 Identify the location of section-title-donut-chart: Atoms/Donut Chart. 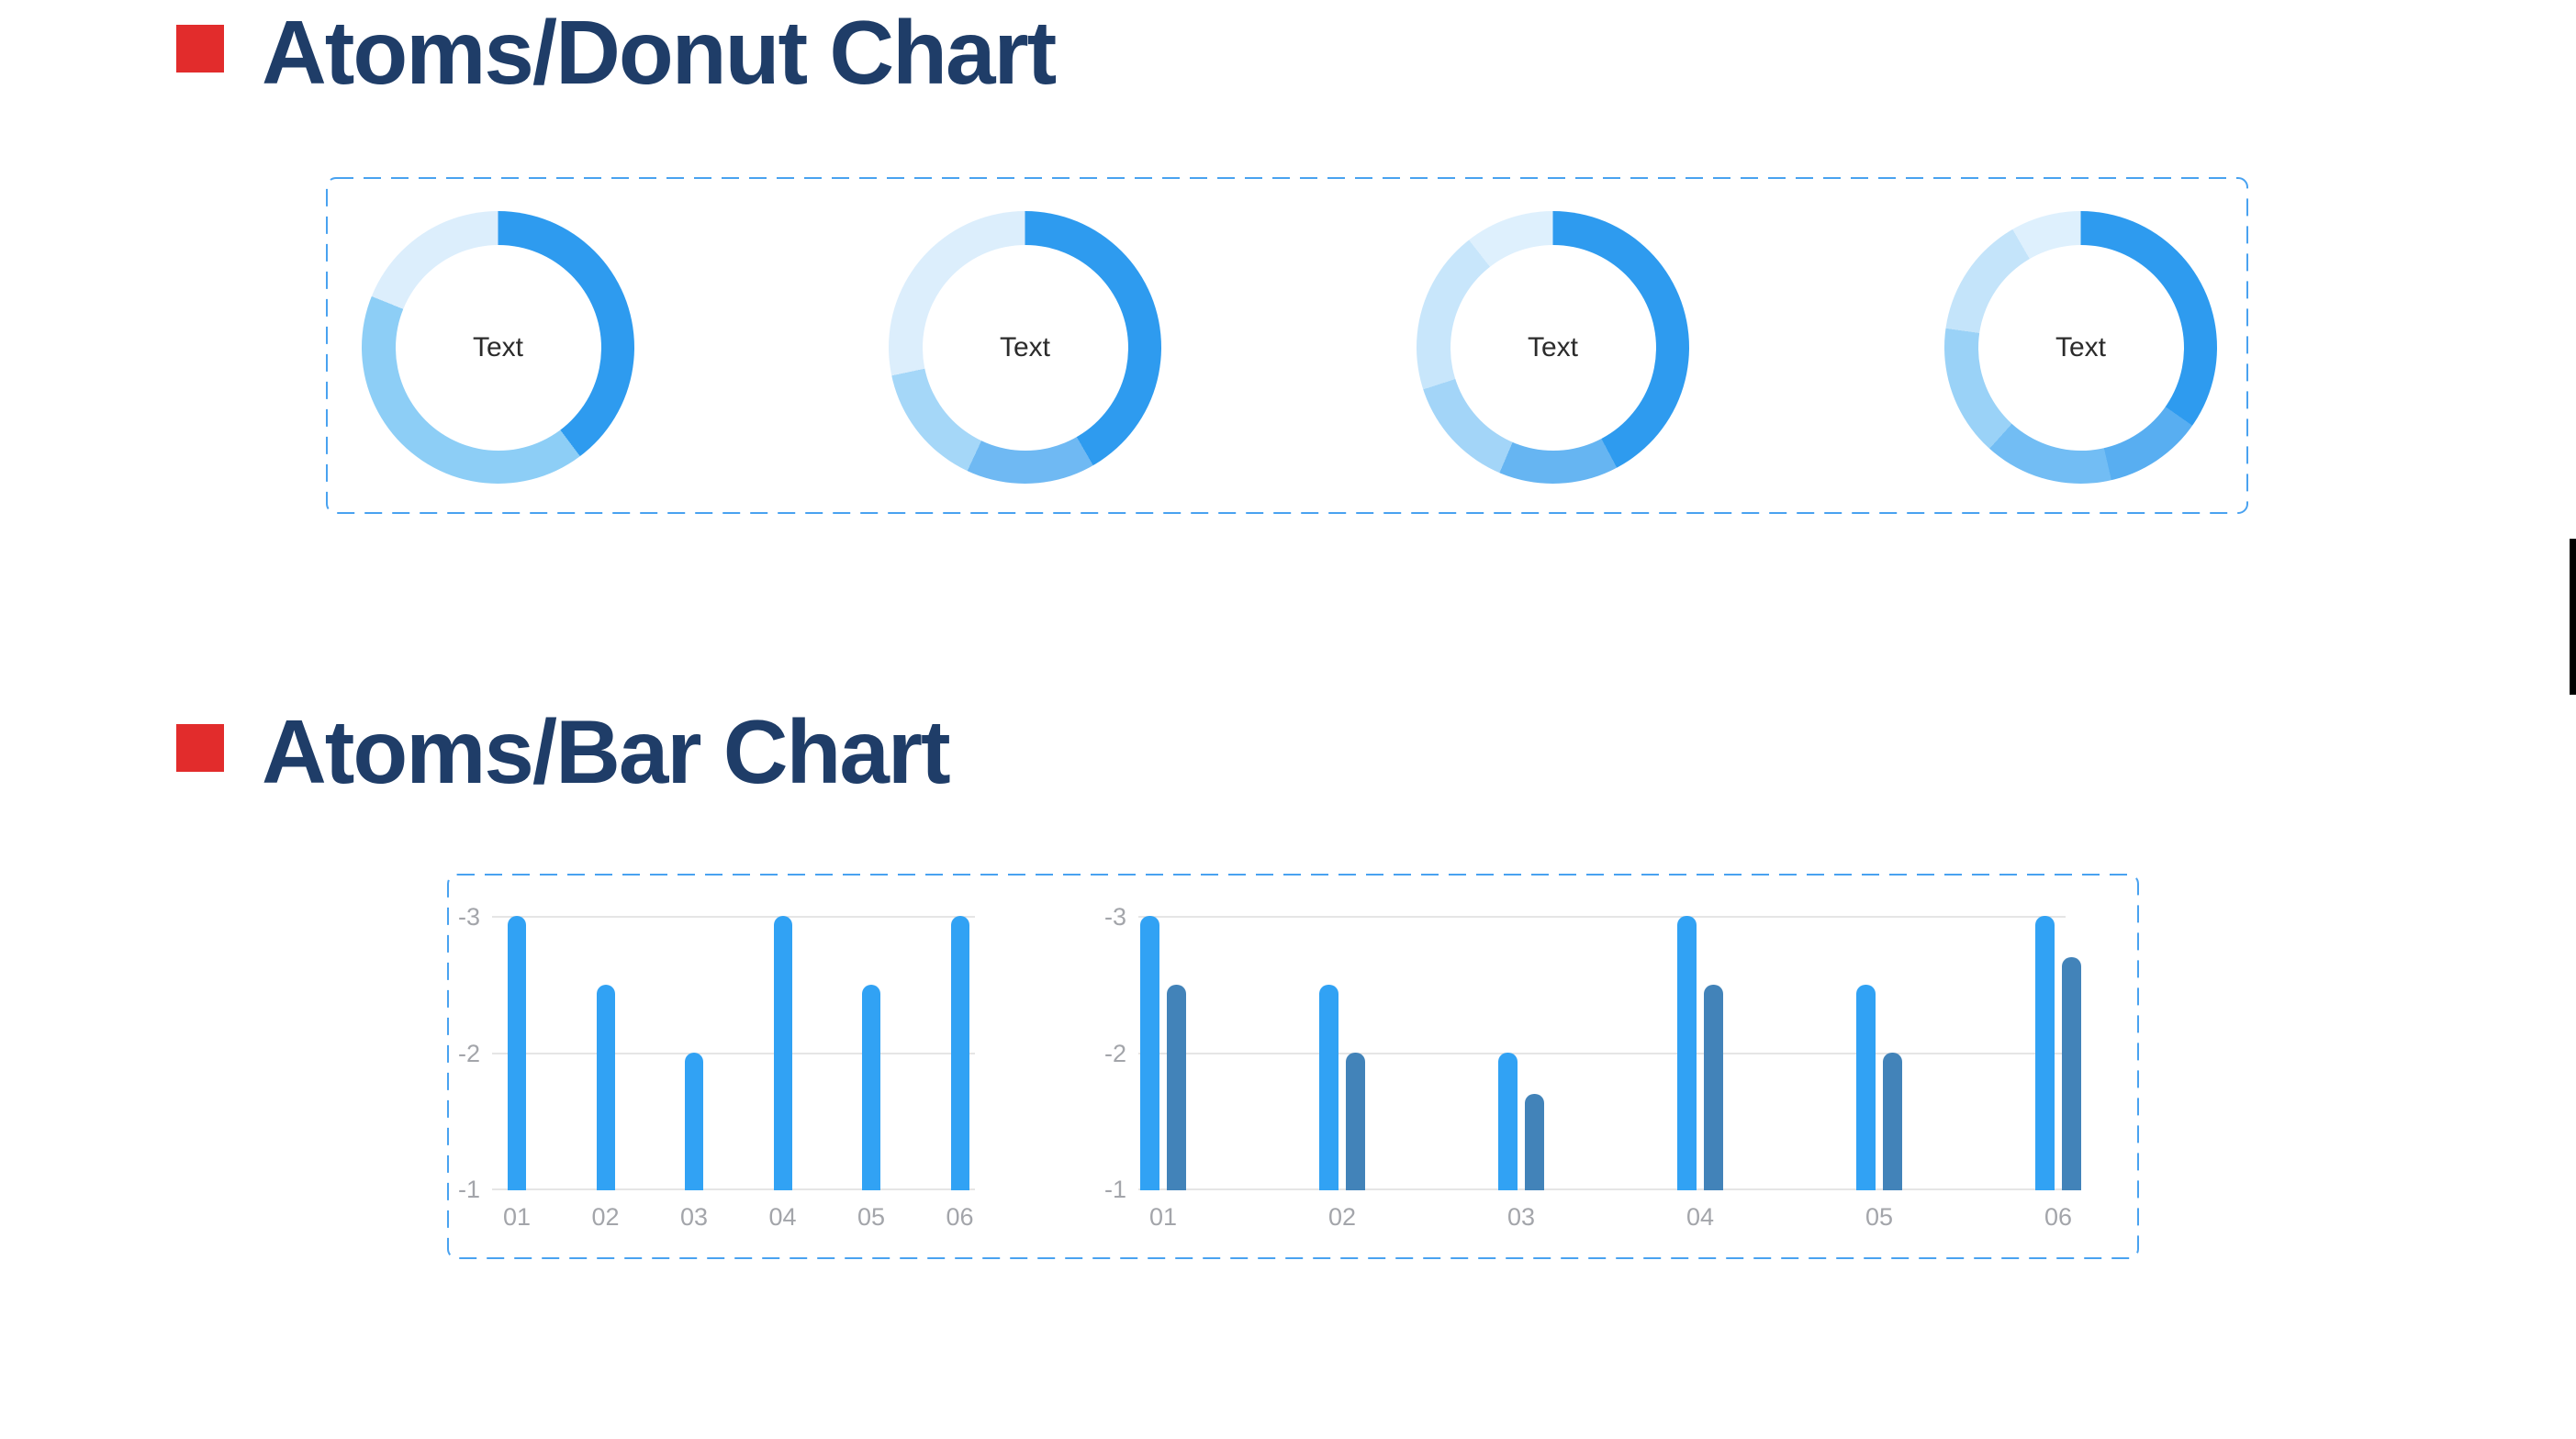
(659, 52).